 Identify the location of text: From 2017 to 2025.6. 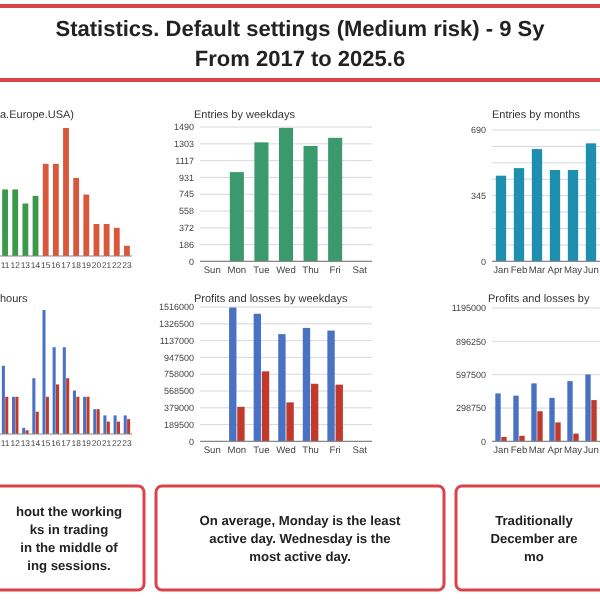
(300, 59).